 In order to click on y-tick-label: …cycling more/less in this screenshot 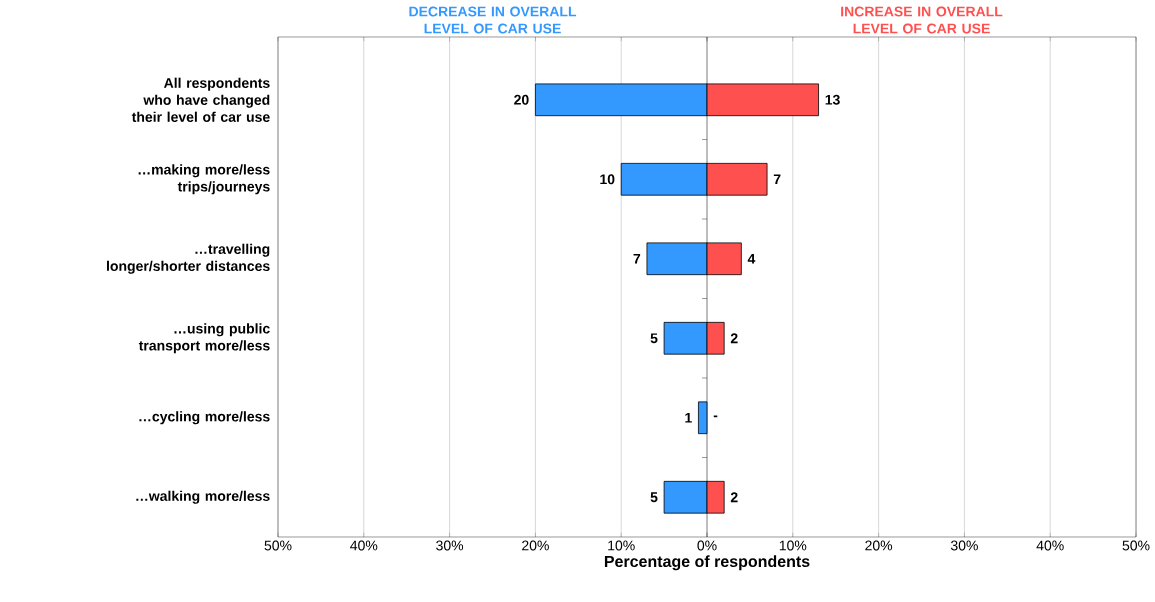, I will do `click(204, 418)`.